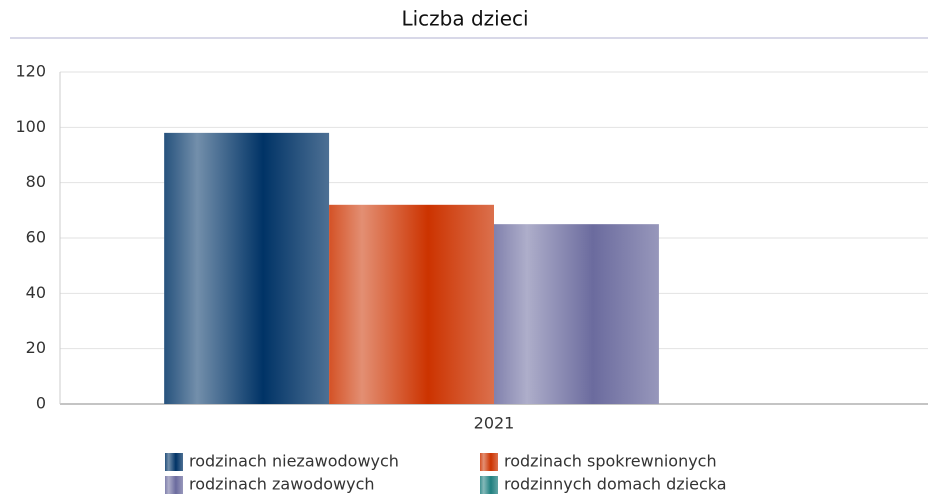  I want to click on y-tick-label: 20, so click(36, 347).